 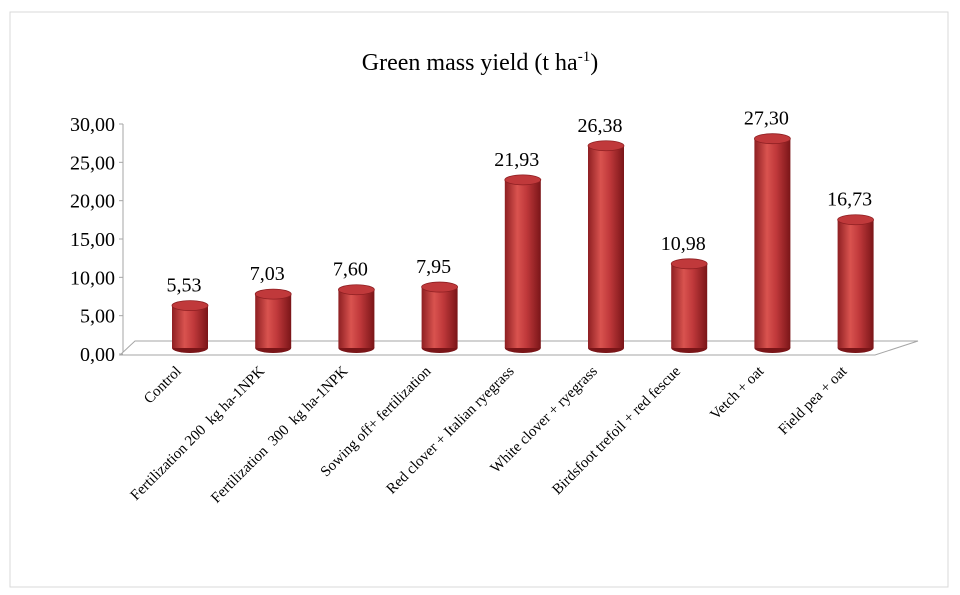 What do you see at coordinates (849, 200) in the screenshot?
I see `value-label: 16,73` at bounding box center [849, 200].